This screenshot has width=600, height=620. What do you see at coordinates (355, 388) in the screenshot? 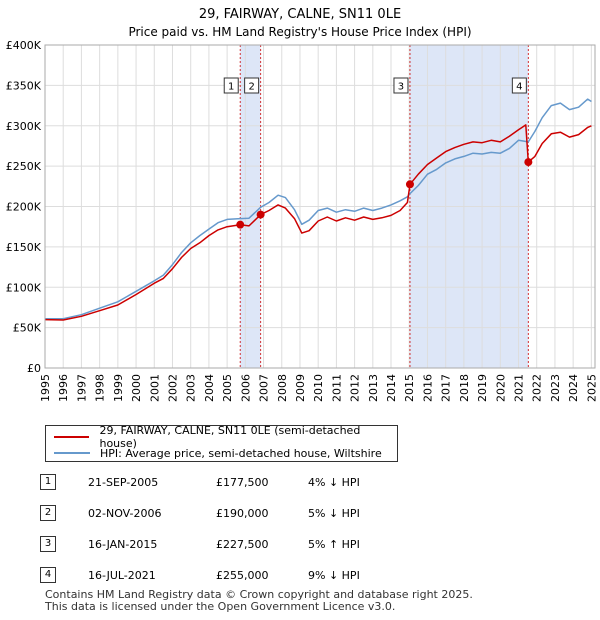
I see `x-tick-label: 2012` at bounding box center [355, 388].